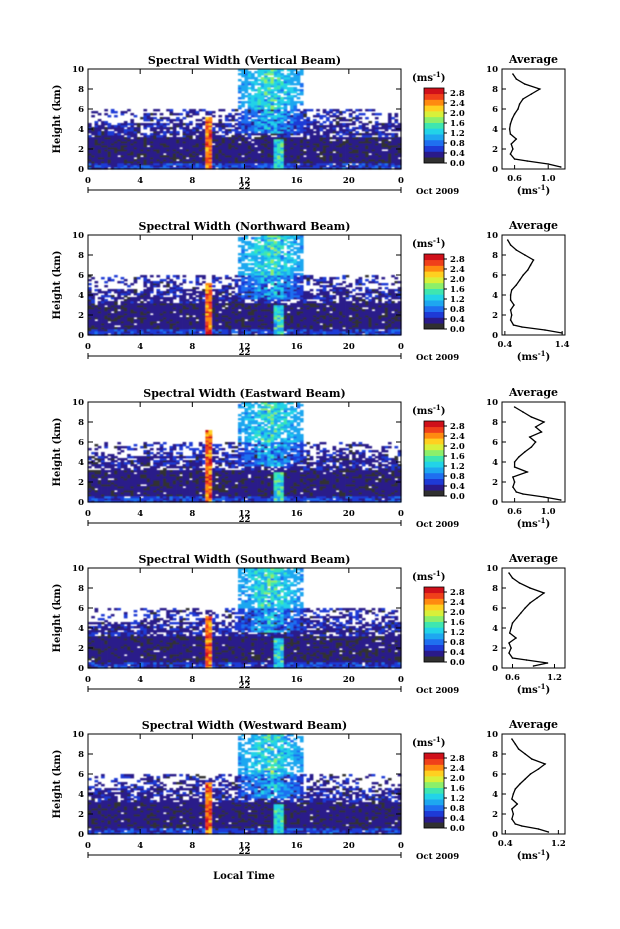 The height and width of the screenshot is (929, 620). Describe the element at coordinates (457, 593) in the screenshot. I see `colorbar-tick-label: 2.8` at that location.